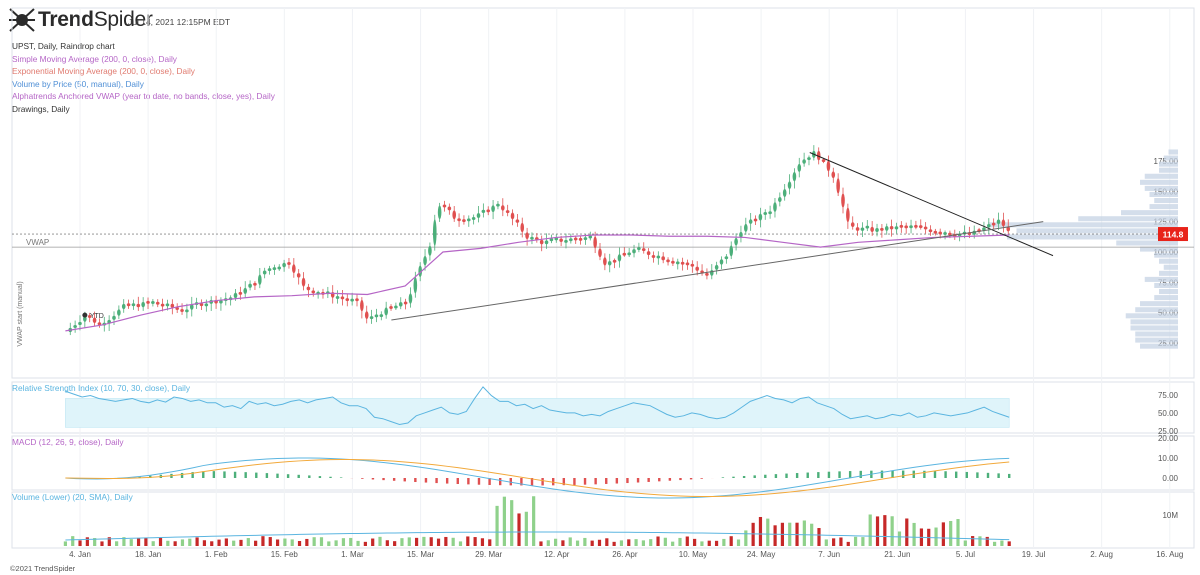 The image size is (1200, 575). I want to click on x-tick-label: 15. Feb, so click(285, 554).